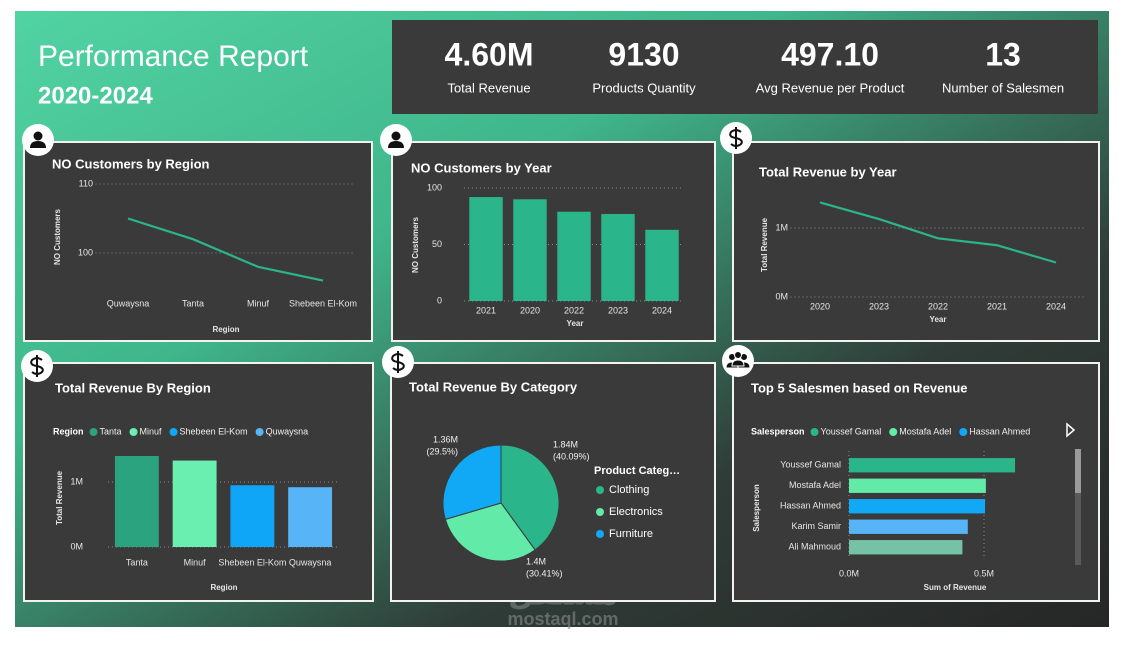  Describe the element at coordinates (745, 67) in the screenshot. I see `kpi-panel` at that location.